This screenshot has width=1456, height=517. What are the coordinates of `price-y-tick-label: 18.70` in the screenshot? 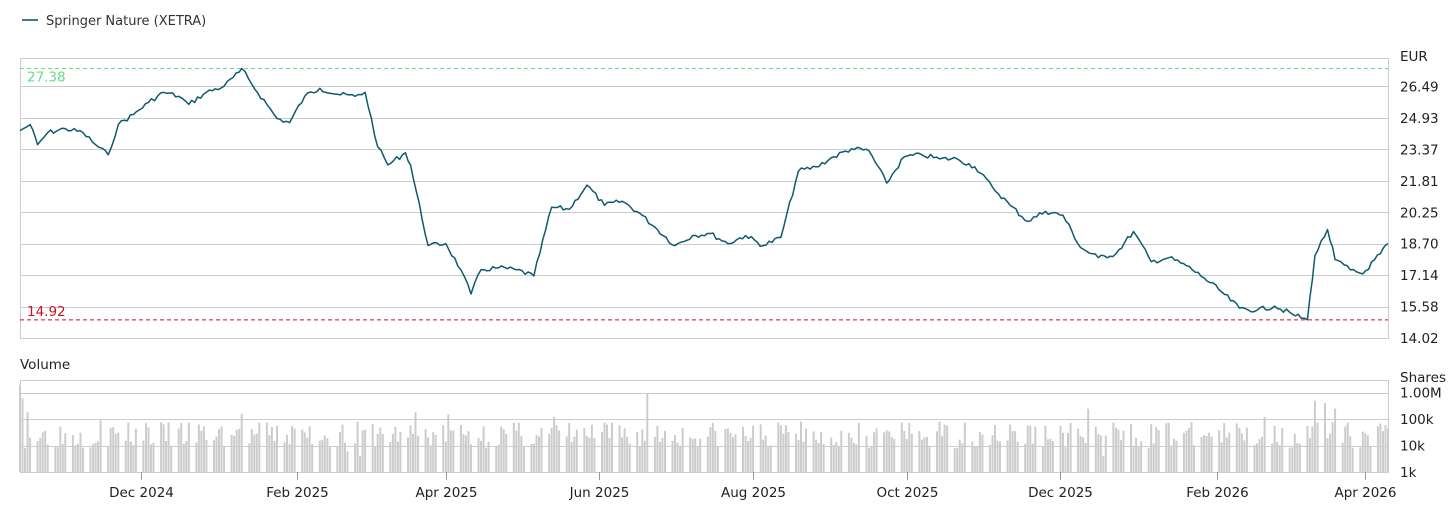 It's located at (1419, 245).